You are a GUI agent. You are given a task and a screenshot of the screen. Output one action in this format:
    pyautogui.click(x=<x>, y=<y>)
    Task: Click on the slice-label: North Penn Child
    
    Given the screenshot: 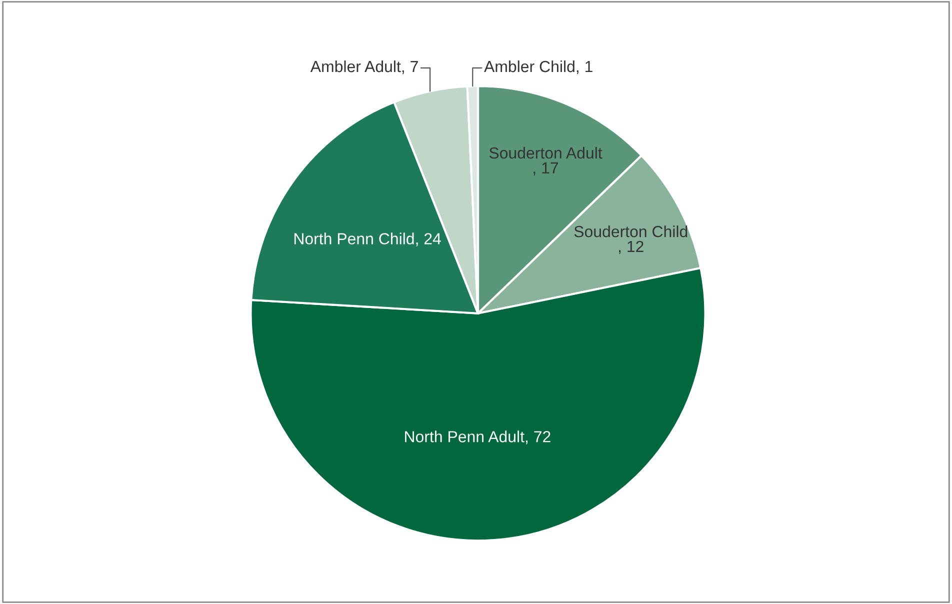 What is the action you would take?
    pyautogui.click(x=354, y=238)
    